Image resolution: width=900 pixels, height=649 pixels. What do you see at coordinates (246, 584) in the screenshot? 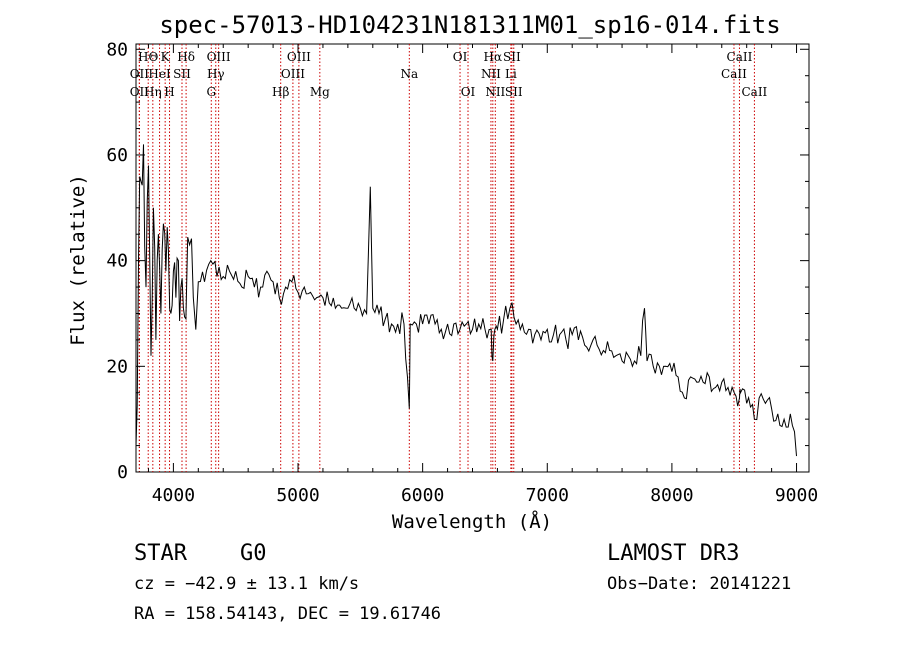
I see `redshift-cz: cz = −42.9 ± 13.1 km/s` at bounding box center [246, 584].